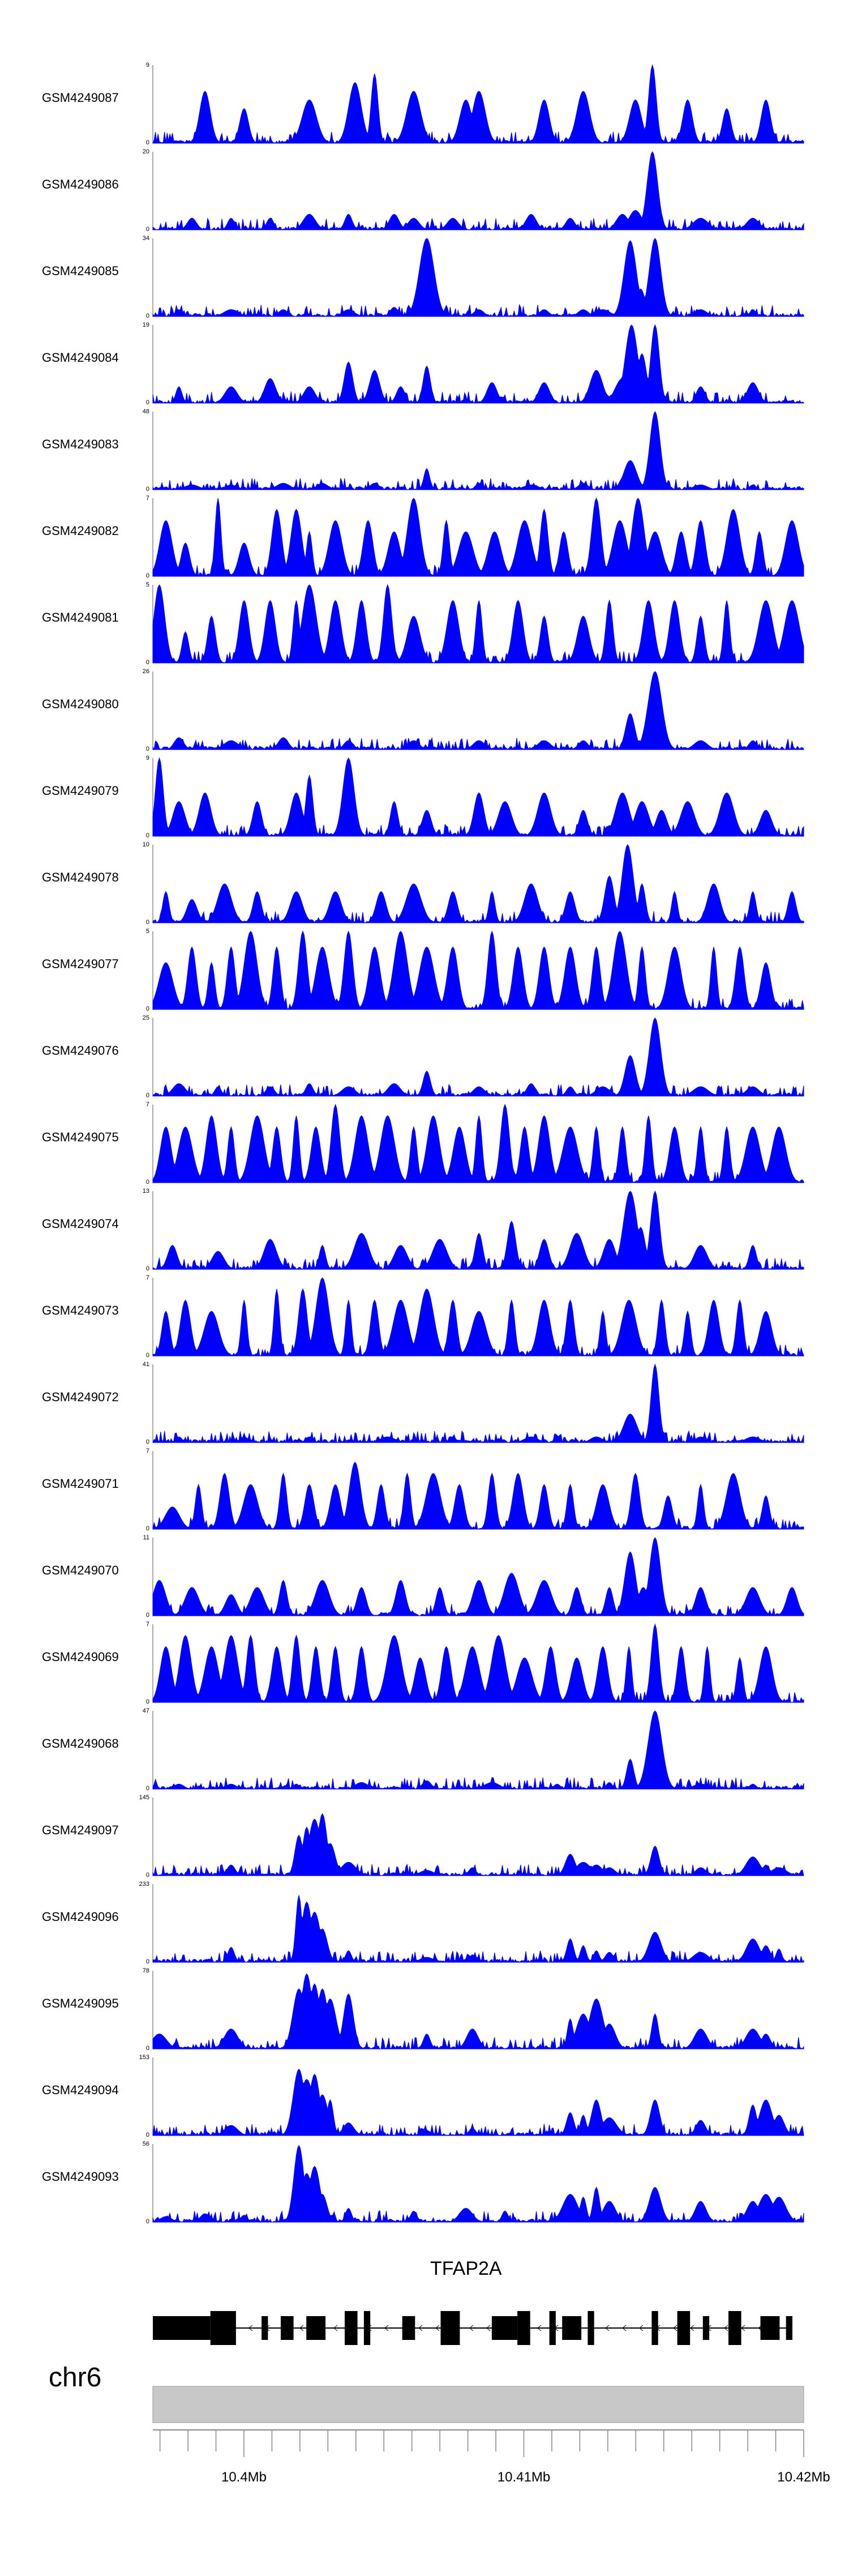 The height and width of the screenshot is (2576, 849). What do you see at coordinates (80, 1657) in the screenshot?
I see `track-label: GSM4249069` at bounding box center [80, 1657].